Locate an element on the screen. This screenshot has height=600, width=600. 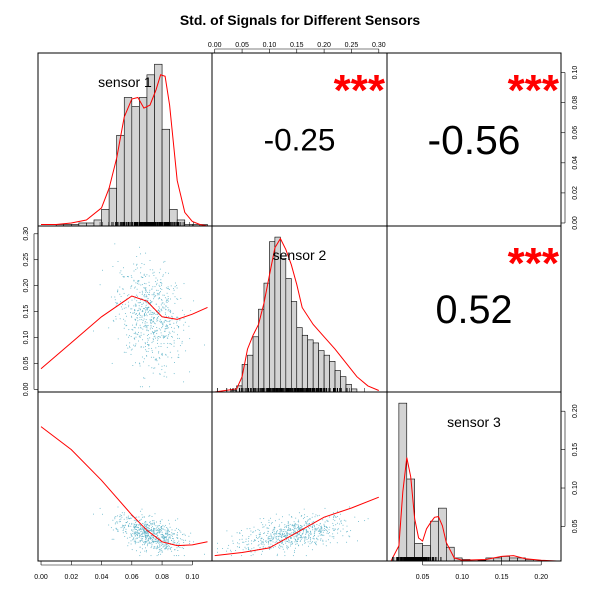
tick-label: 0.10 is located at coordinates (575, 73).